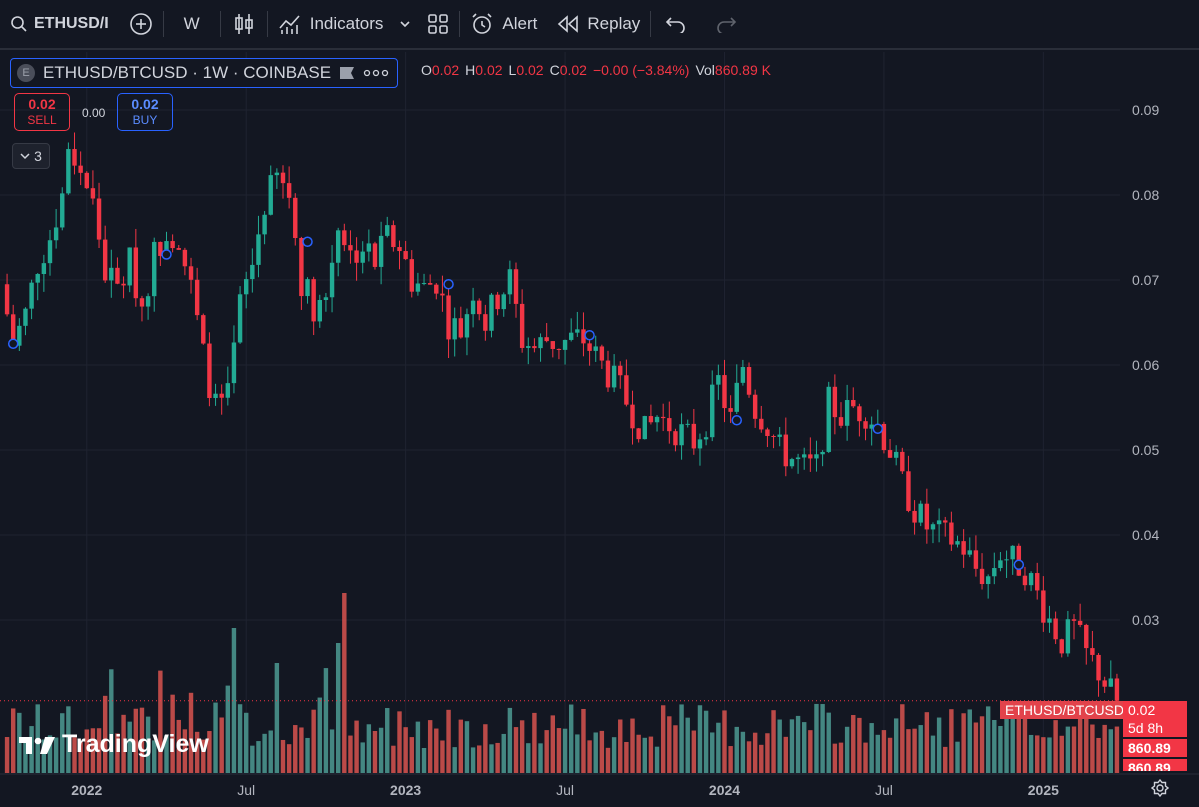 The width and height of the screenshot is (1199, 807). What do you see at coordinates (347, 73) in the screenshot?
I see `flag-icon` at bounding box center [347, 73].